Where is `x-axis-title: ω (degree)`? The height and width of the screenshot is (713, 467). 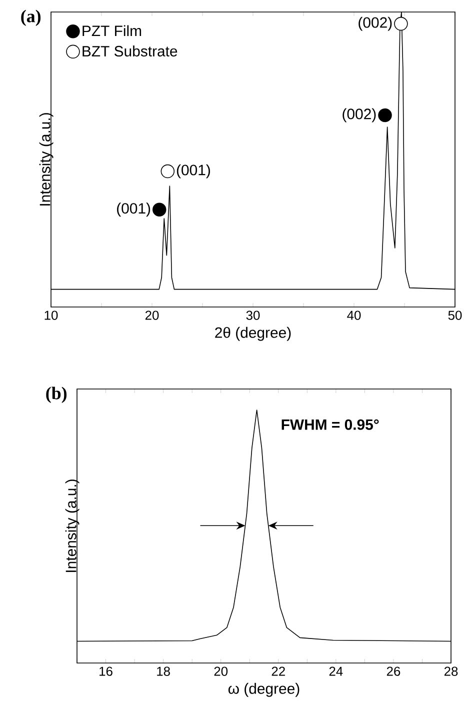
x-axis-title: ω (degree) is located at coordinates (264, 689).